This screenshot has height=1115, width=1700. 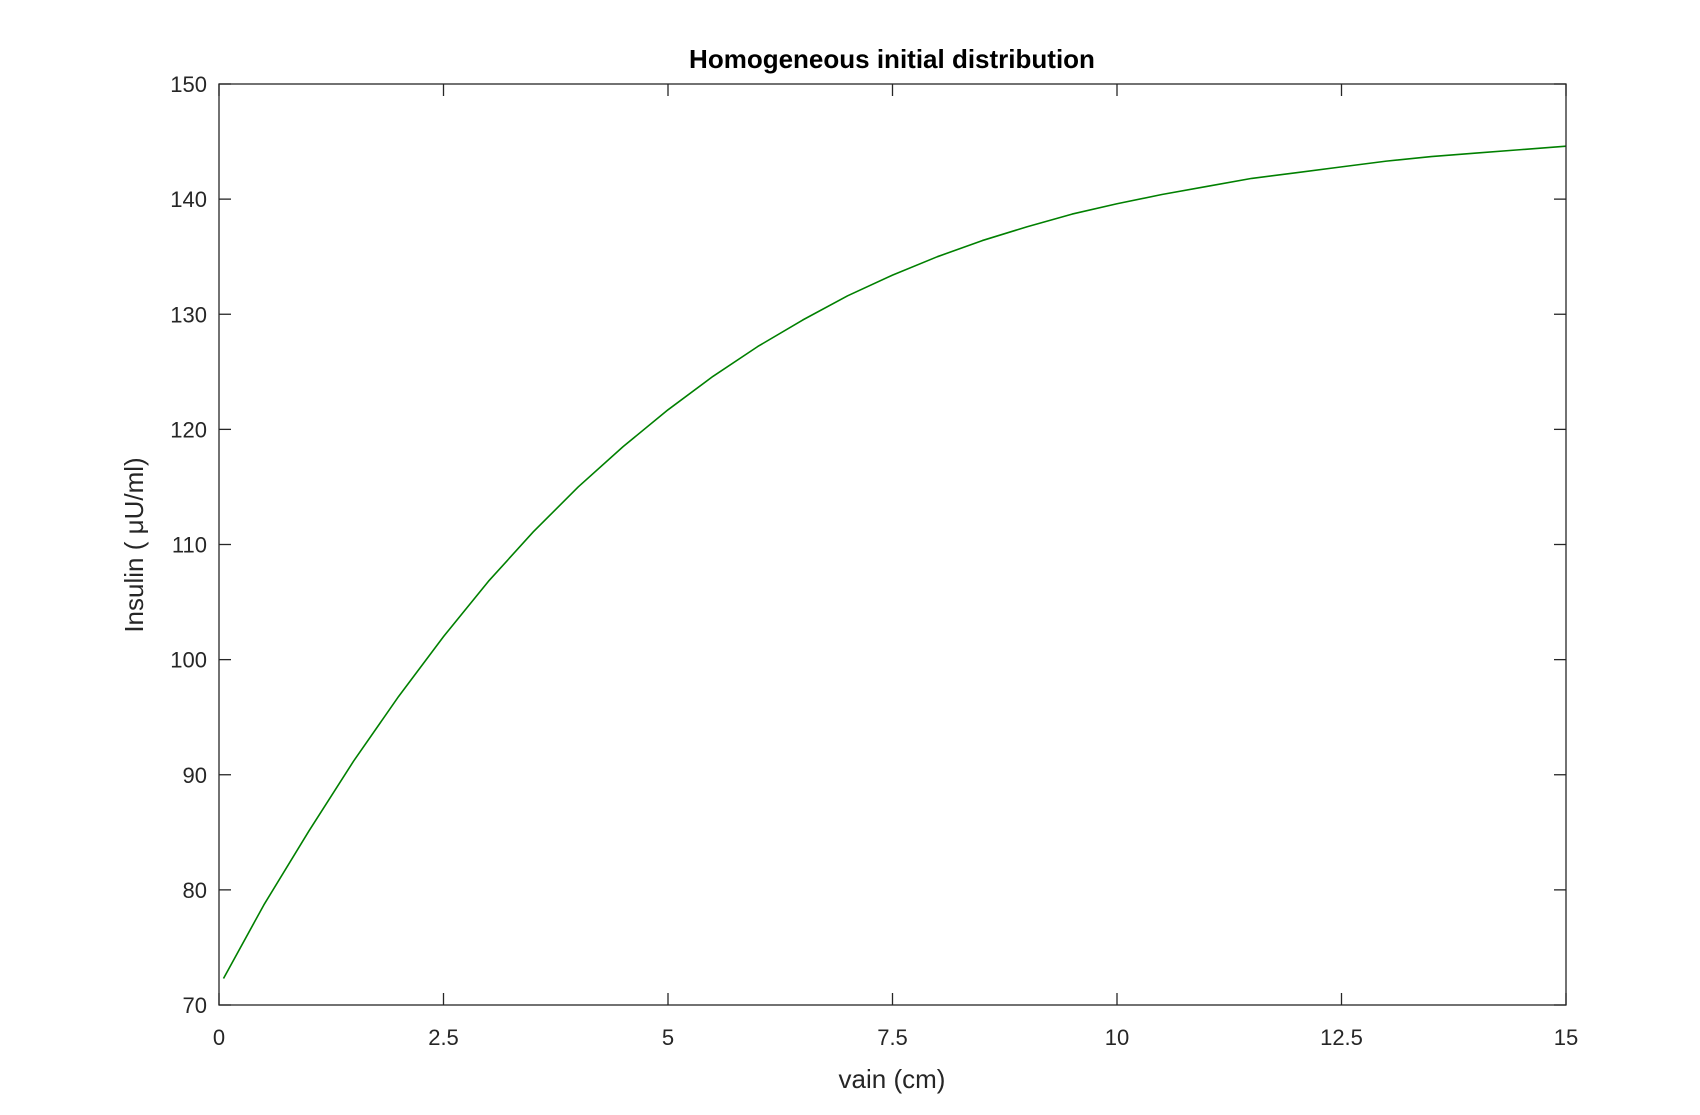 What do you see at coordinates (443, 1037) in the screenshot?
I see `x-tick-label: 2.5` at bounding box center [443, 1037].